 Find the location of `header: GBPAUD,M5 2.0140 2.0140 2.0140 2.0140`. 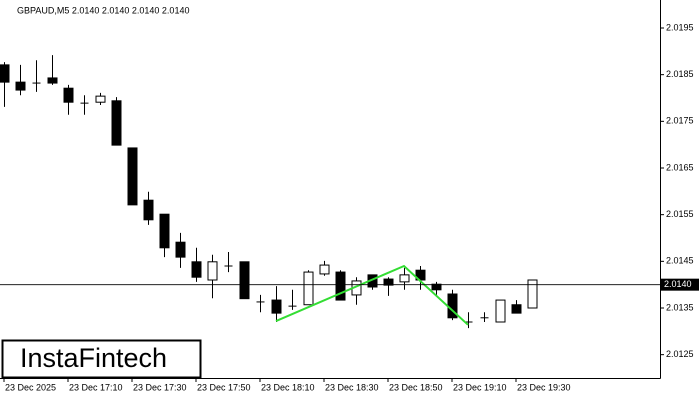

header: GBPAUD,M5 2.0140 2.0140 2.0140 2.0140 is located at coordinates (103, 10).